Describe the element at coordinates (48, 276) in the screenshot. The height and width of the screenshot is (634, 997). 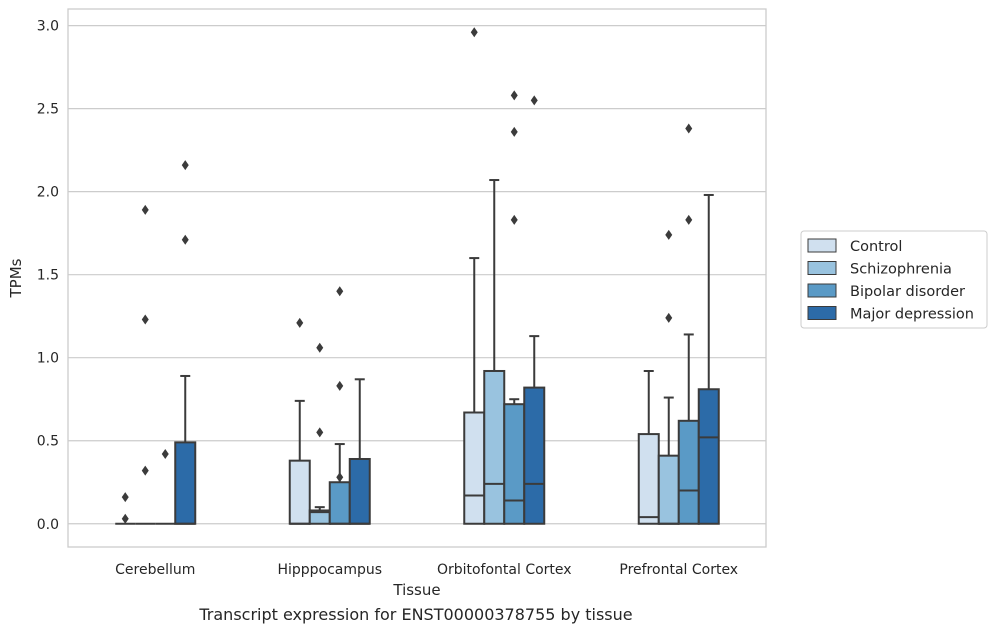
I see `y-tick-label: 1.5` at that location.